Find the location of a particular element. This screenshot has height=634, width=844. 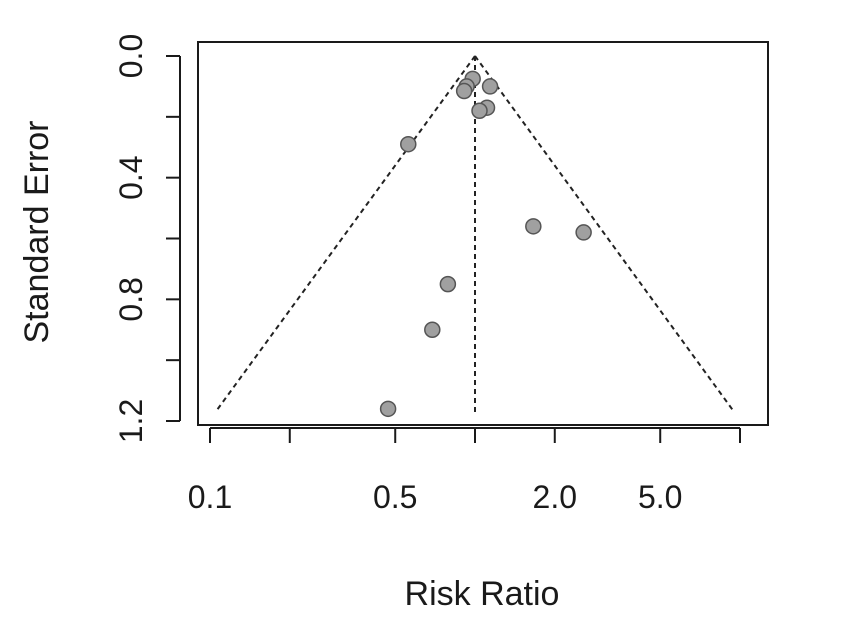

x-tick-label: 0.5 is located at coordinates (395, 497).